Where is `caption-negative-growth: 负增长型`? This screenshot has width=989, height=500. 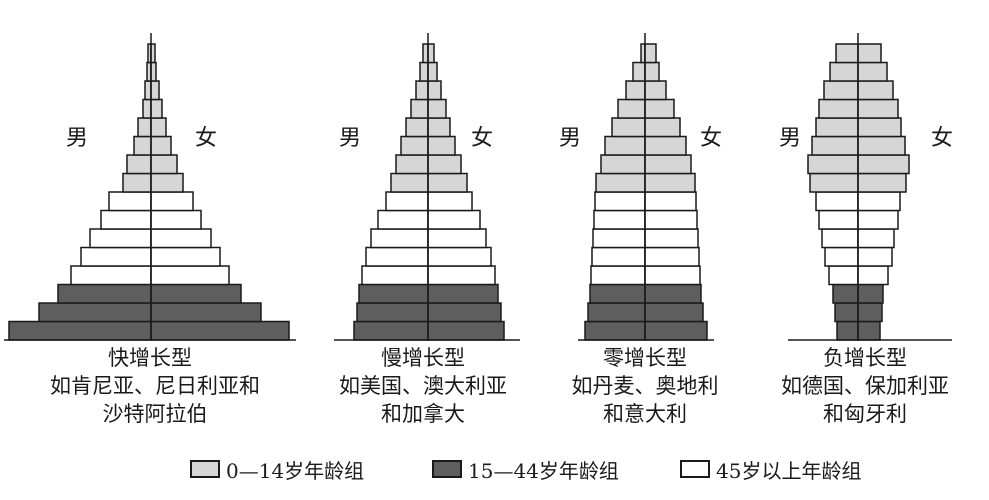
caption-negative-growth: 负增长型 is located at coordinates (865, 358).